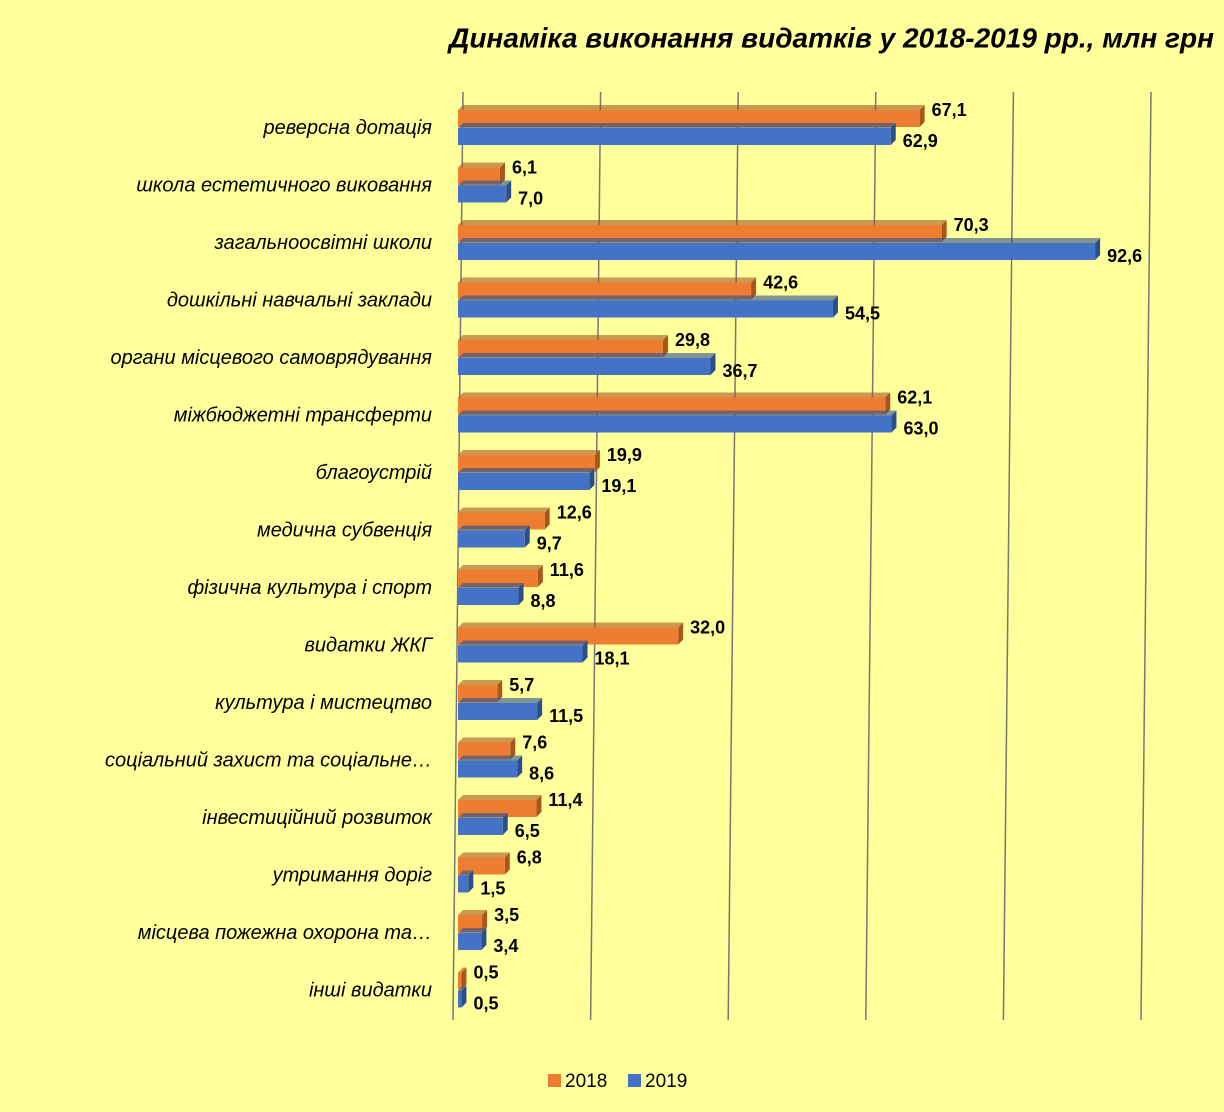 This screenshot has width=1224, height=1112. I want to click on category-label: медична субвенція, so click(344, 531).